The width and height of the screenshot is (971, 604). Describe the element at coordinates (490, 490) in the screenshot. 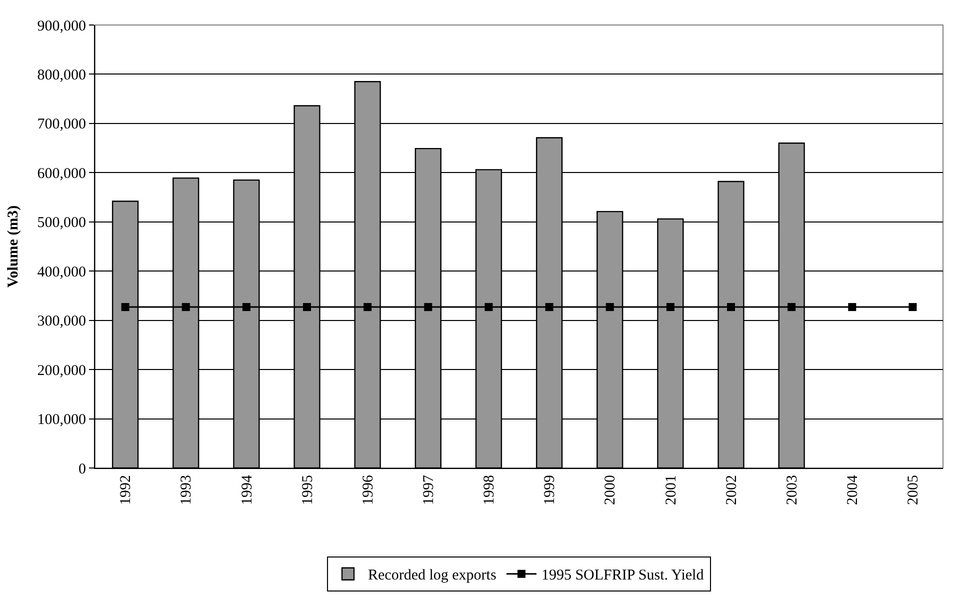

I see `x-tick-label: 1998` at that location.